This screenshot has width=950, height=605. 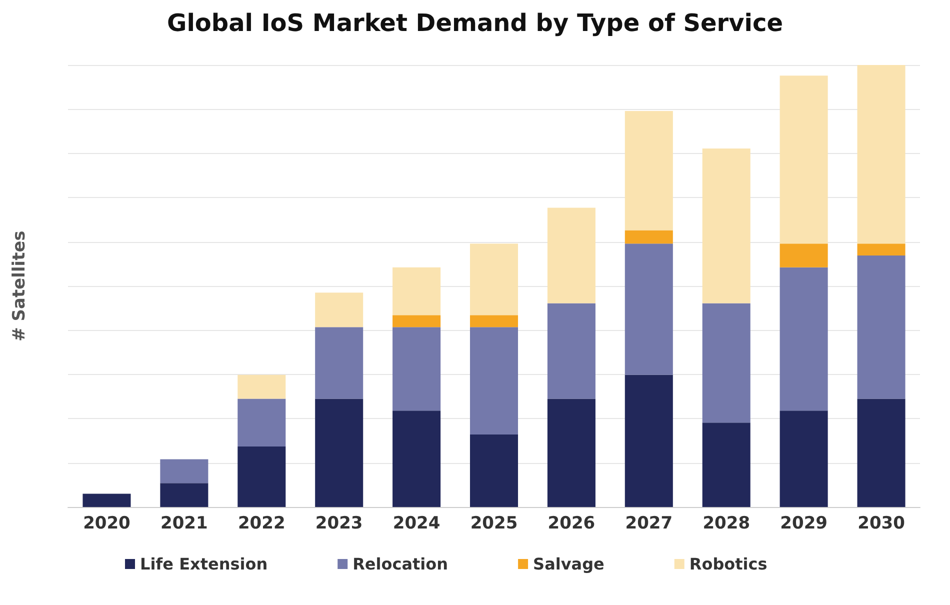 I want to click on x-tick-label: 2030, so click(x=882, y=524).